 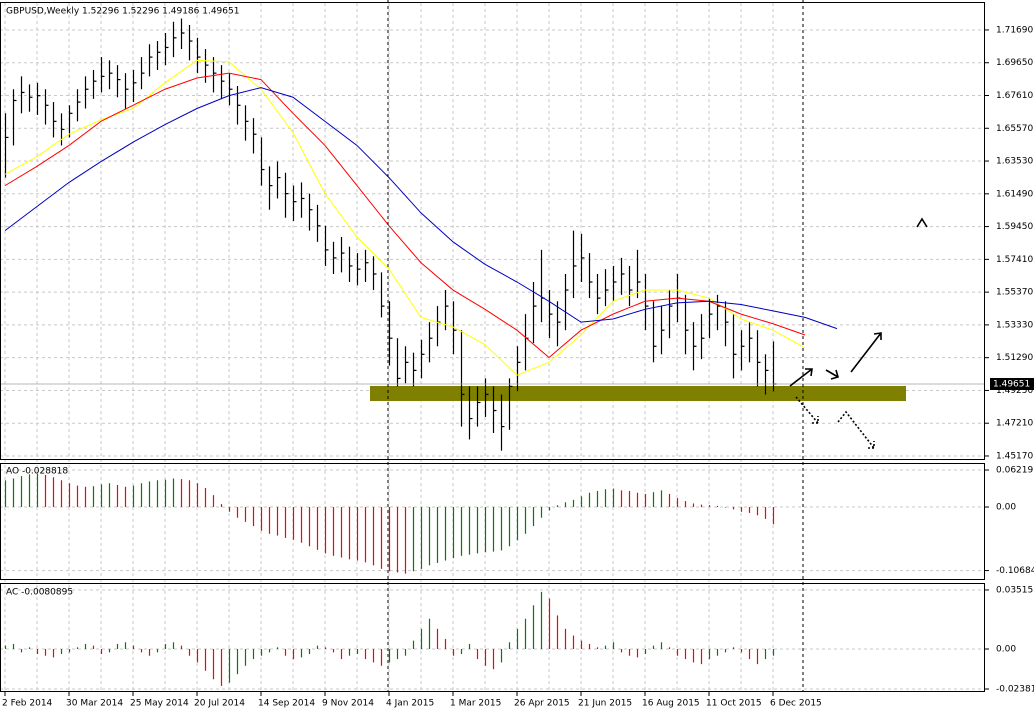 I want to click on y-tick-label: 1.51290, so click(x=1014, y=358).